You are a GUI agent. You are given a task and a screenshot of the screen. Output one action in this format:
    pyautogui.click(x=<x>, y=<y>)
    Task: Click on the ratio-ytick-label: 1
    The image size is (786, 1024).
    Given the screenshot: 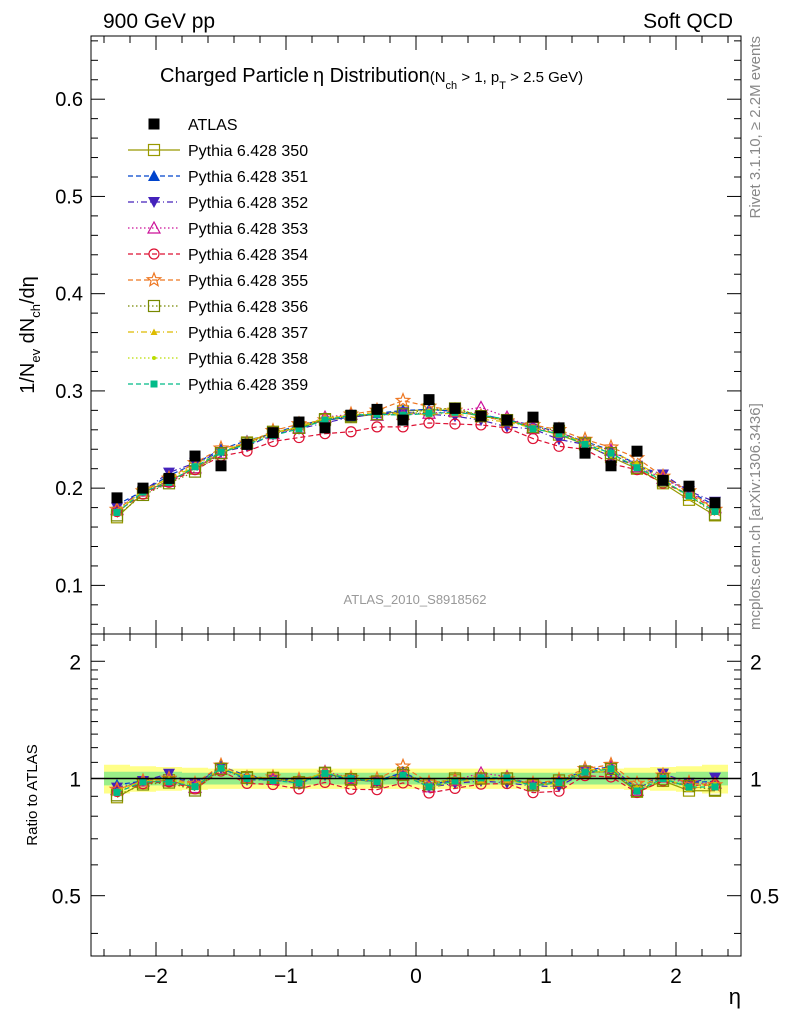 What is the action you would take?
    pyautogui.click(x=75, y=779)
    